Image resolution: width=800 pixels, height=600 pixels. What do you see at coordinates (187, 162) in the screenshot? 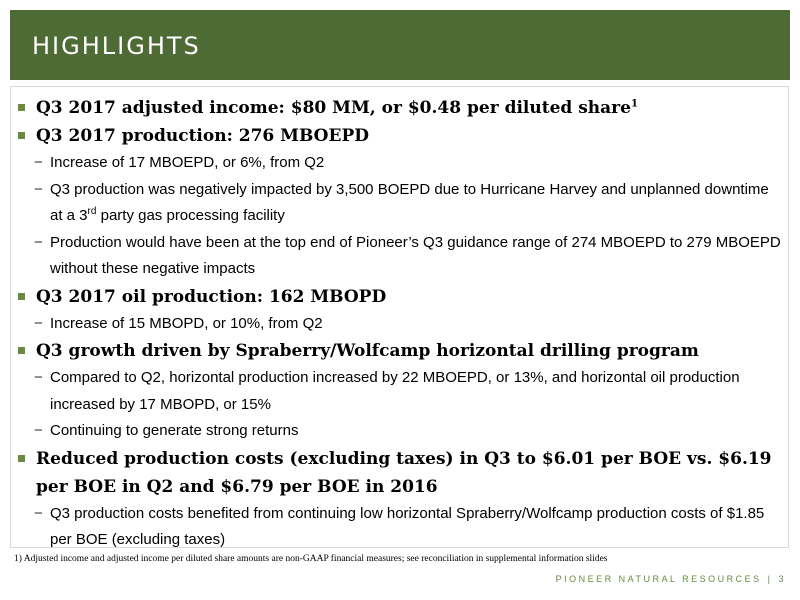
I see `item-text: Increase of 17 MBOEPD, or 6%, from Q2` at bounding box center [187, 162].